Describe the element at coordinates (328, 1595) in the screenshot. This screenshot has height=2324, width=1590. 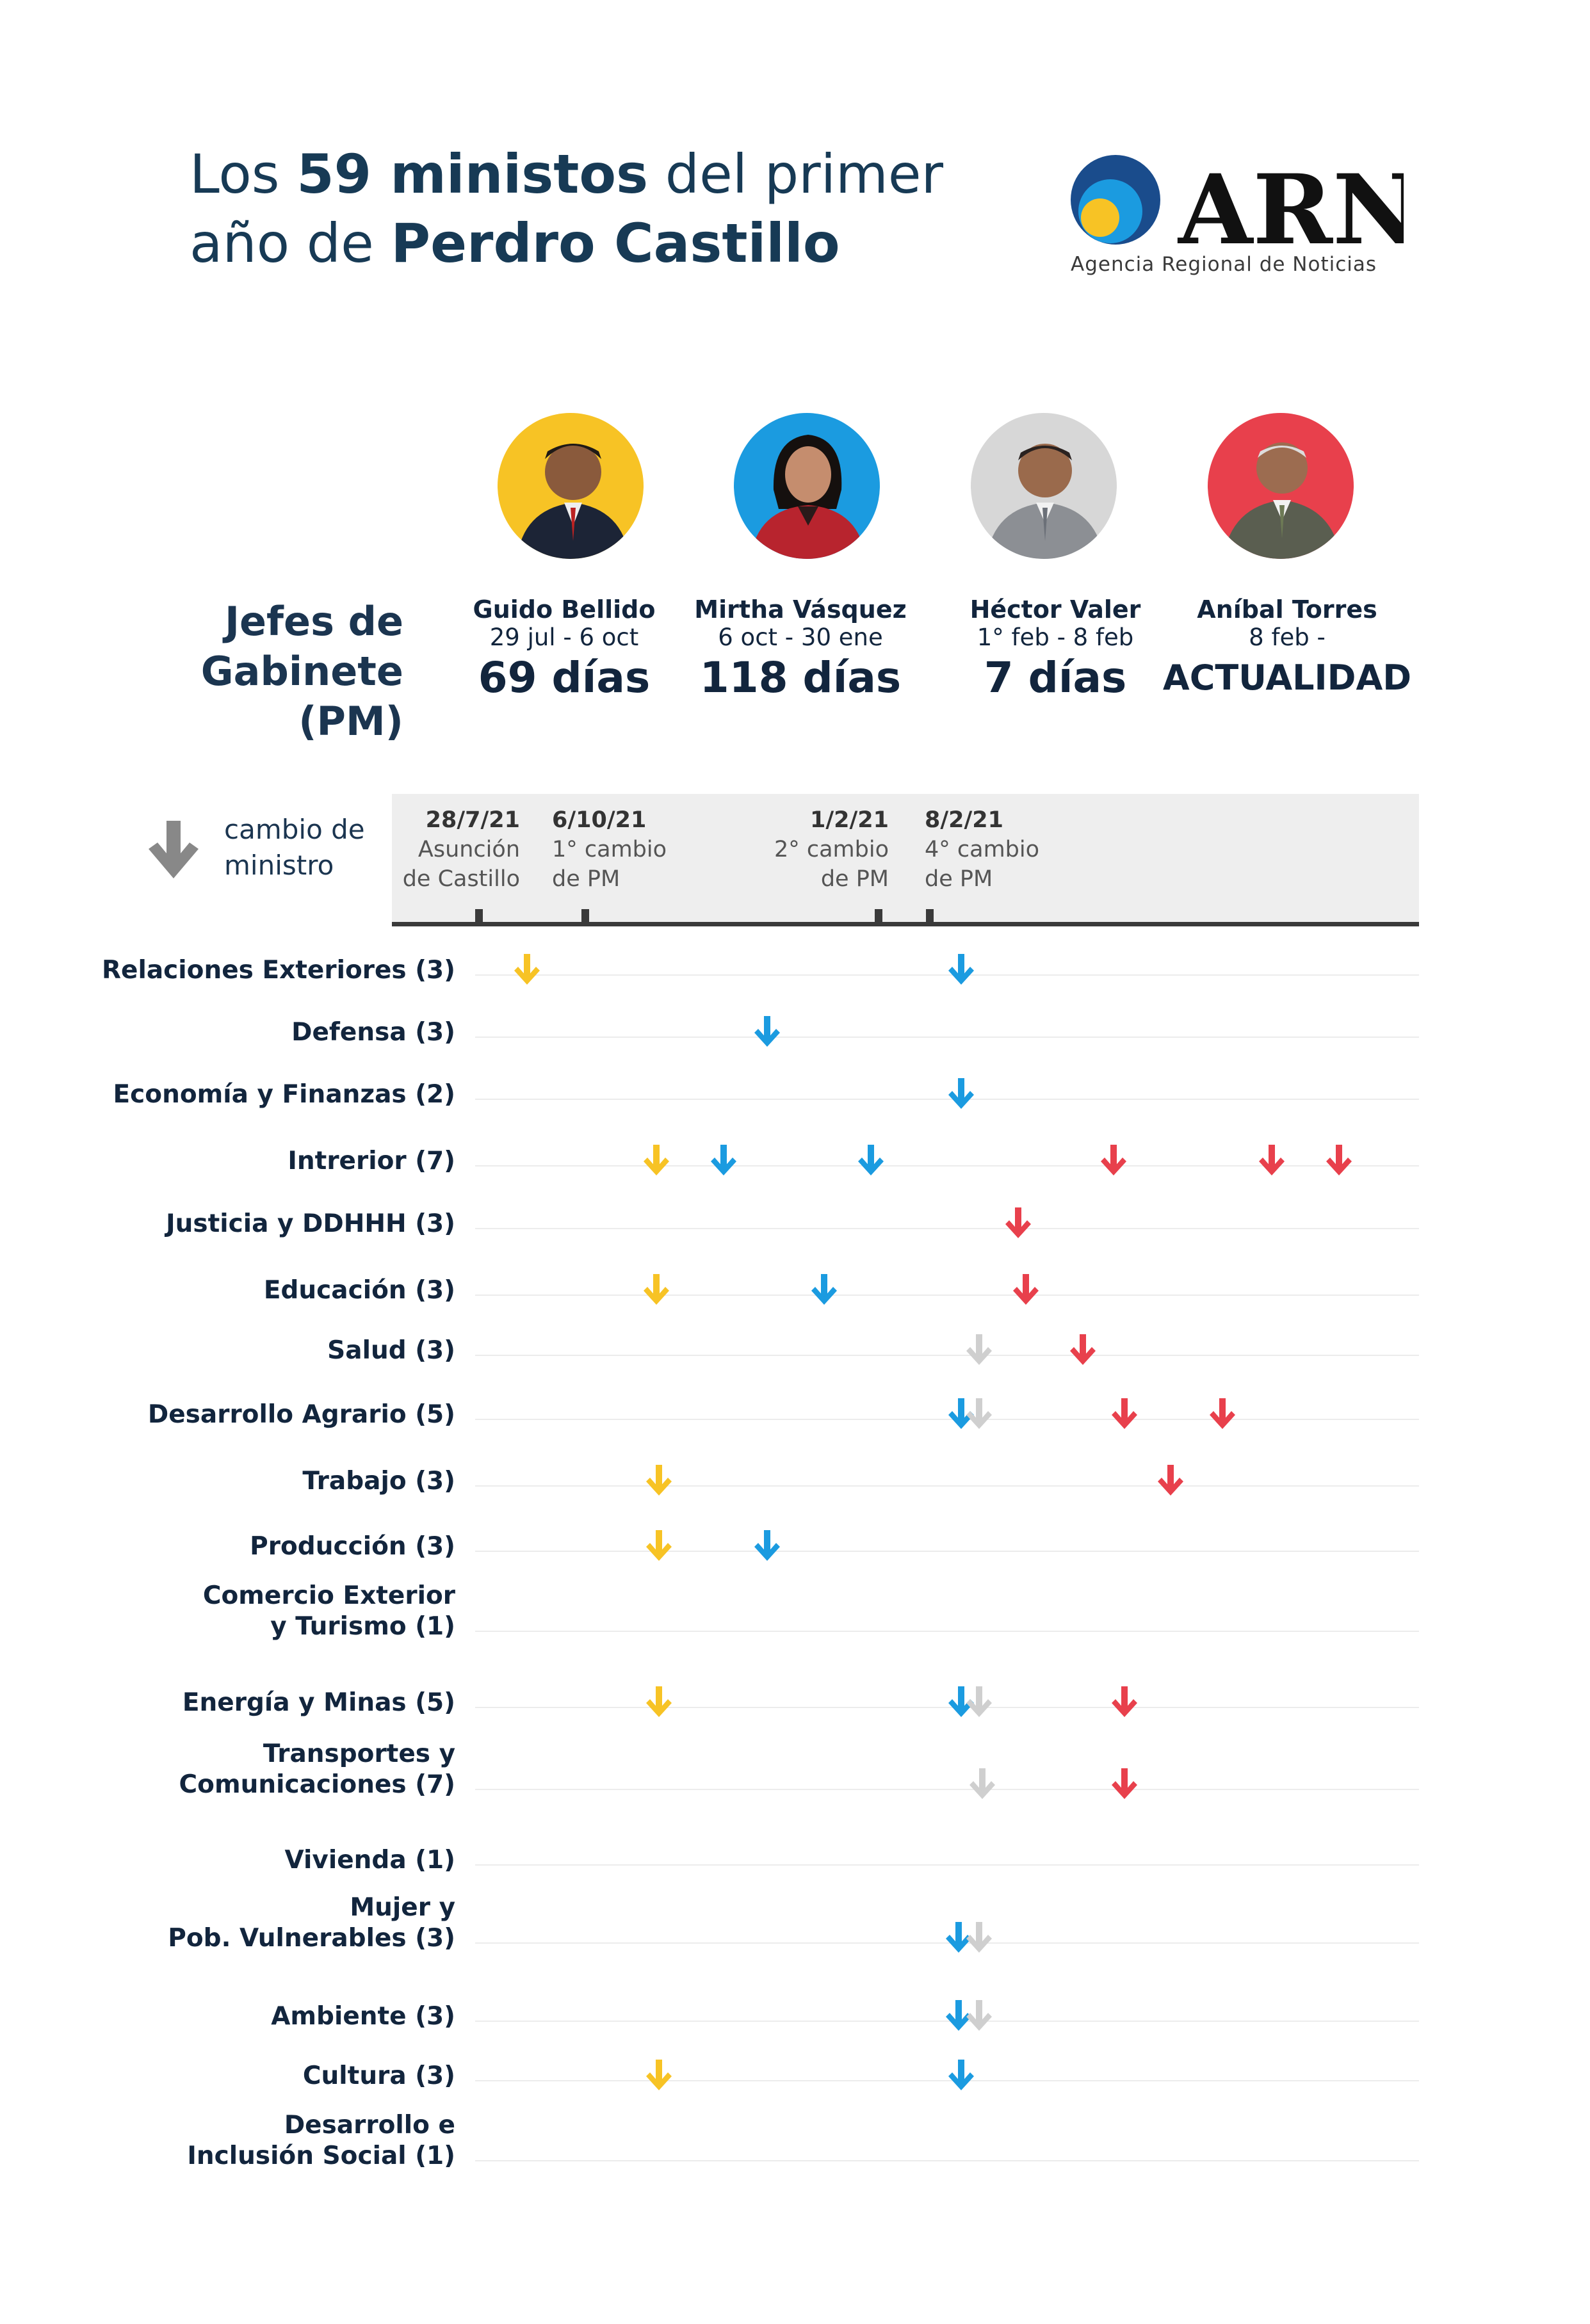
I see `ministry-label-line1: Comercio Exterior` at that location.